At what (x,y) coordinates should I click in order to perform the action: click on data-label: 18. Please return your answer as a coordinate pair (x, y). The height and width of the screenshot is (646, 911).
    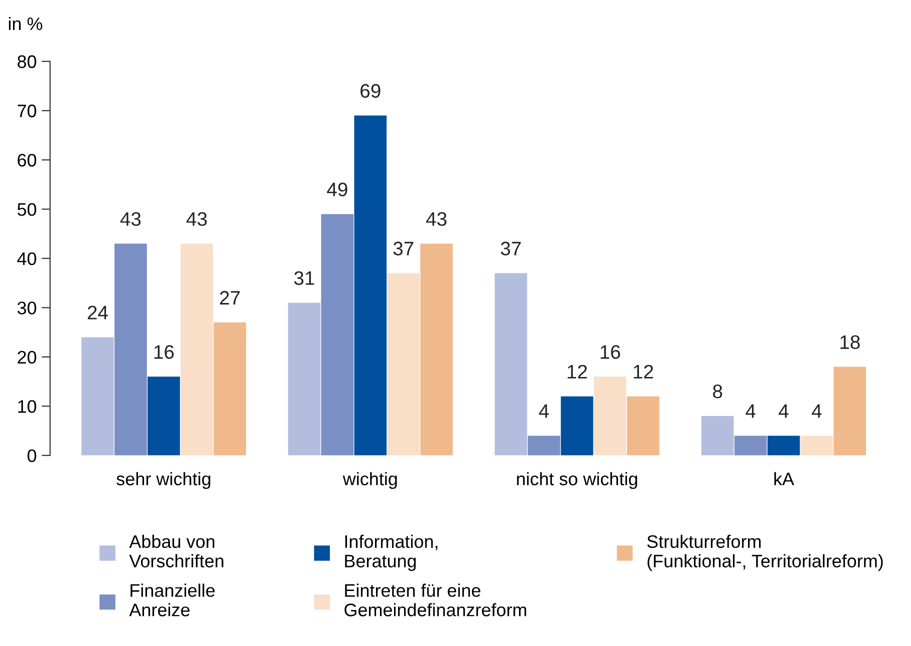
    Looking at the image, I should click on (850, 342).